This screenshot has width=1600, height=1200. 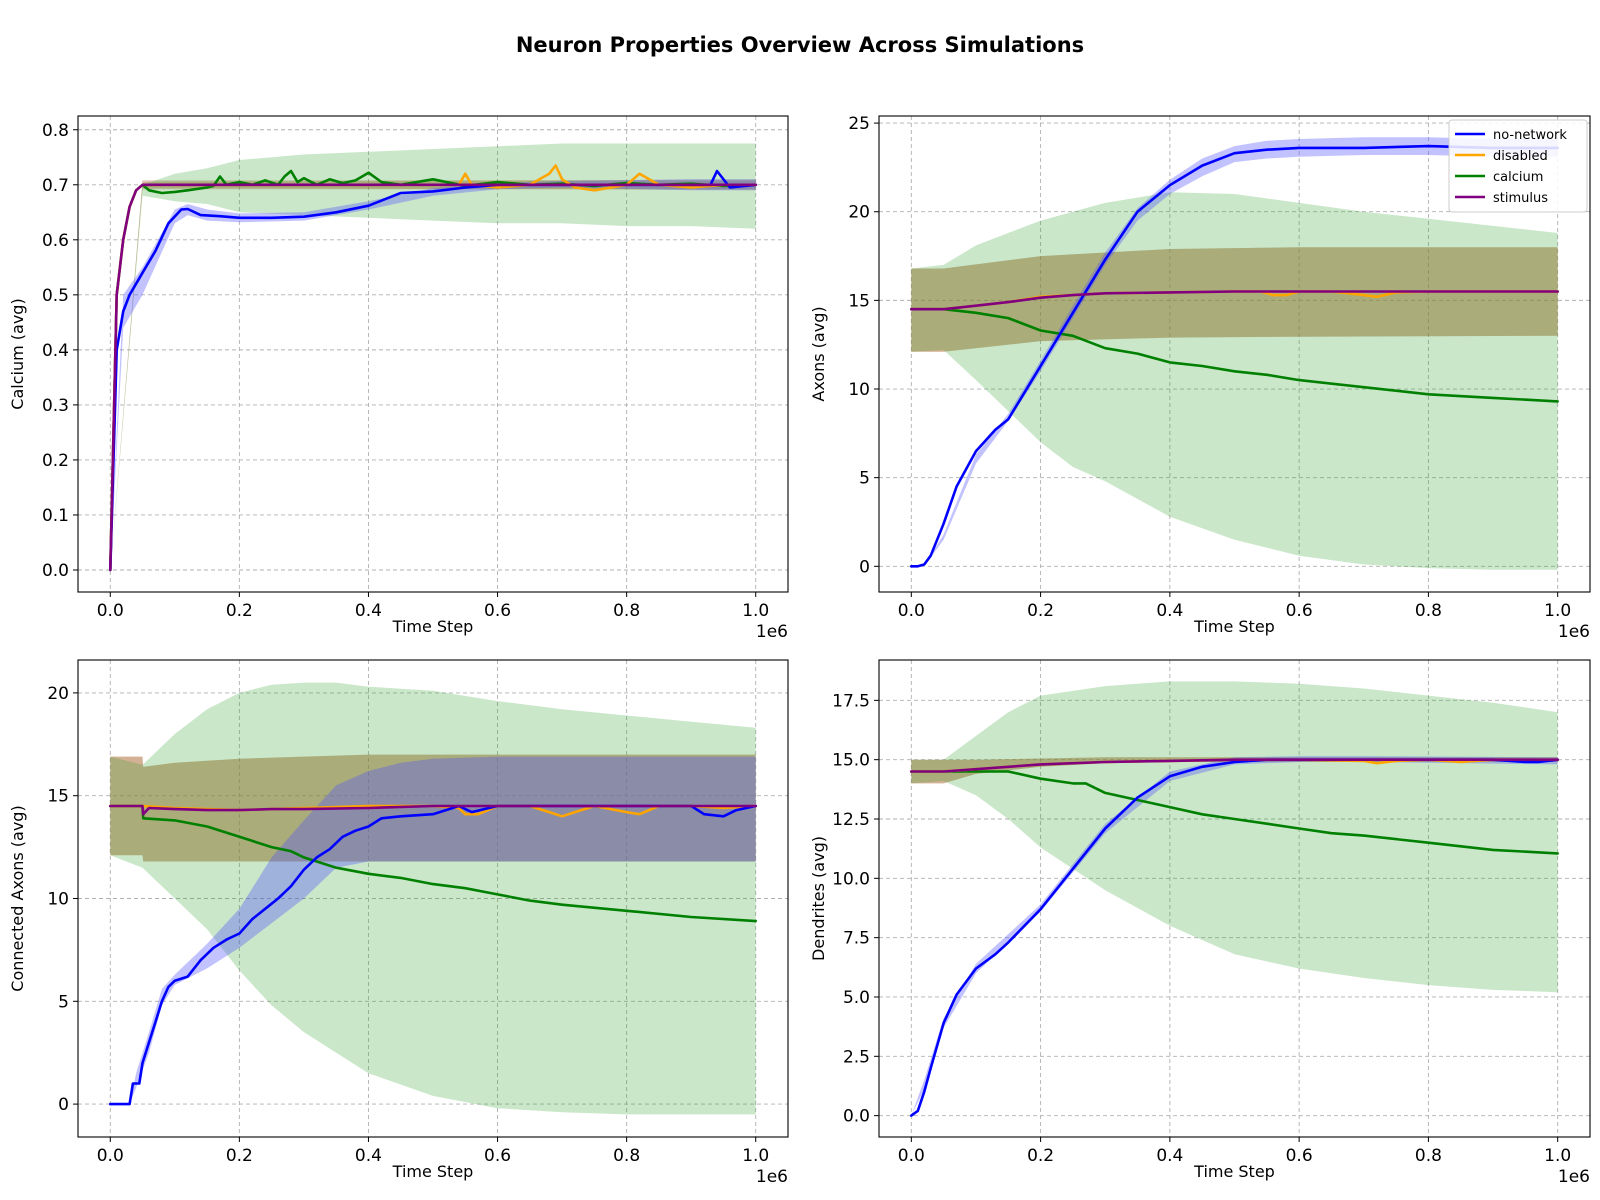 I want to click on series-line-disabled, so click(x=433, y=368).